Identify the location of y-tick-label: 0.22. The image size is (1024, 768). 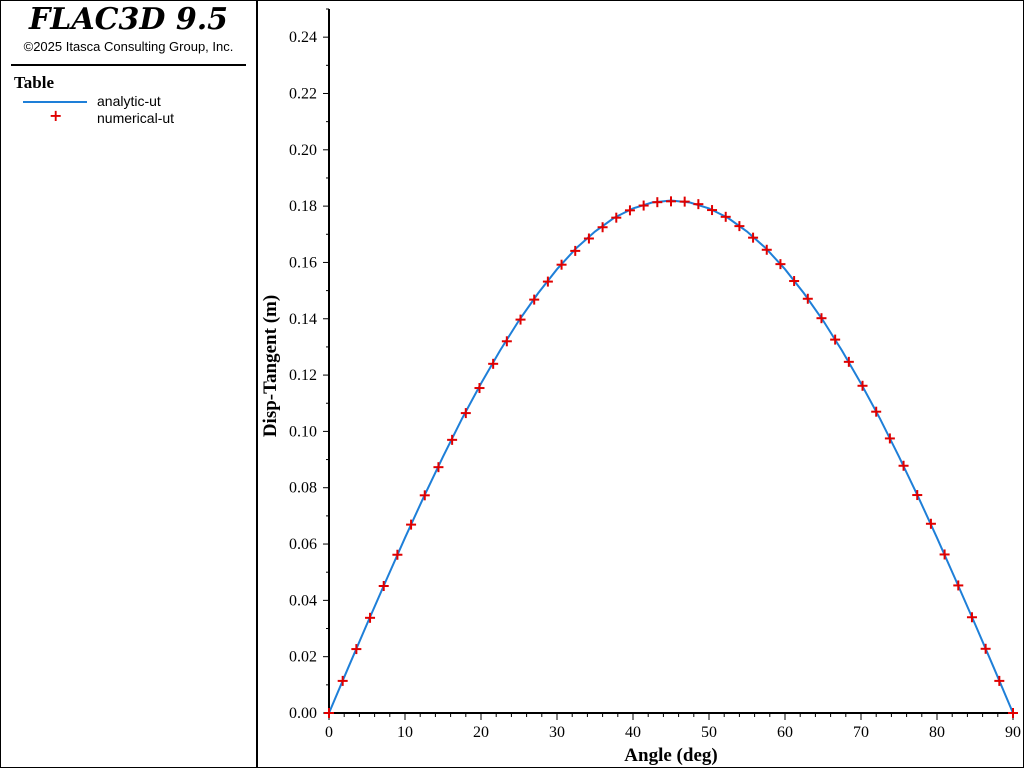
(303, 93).